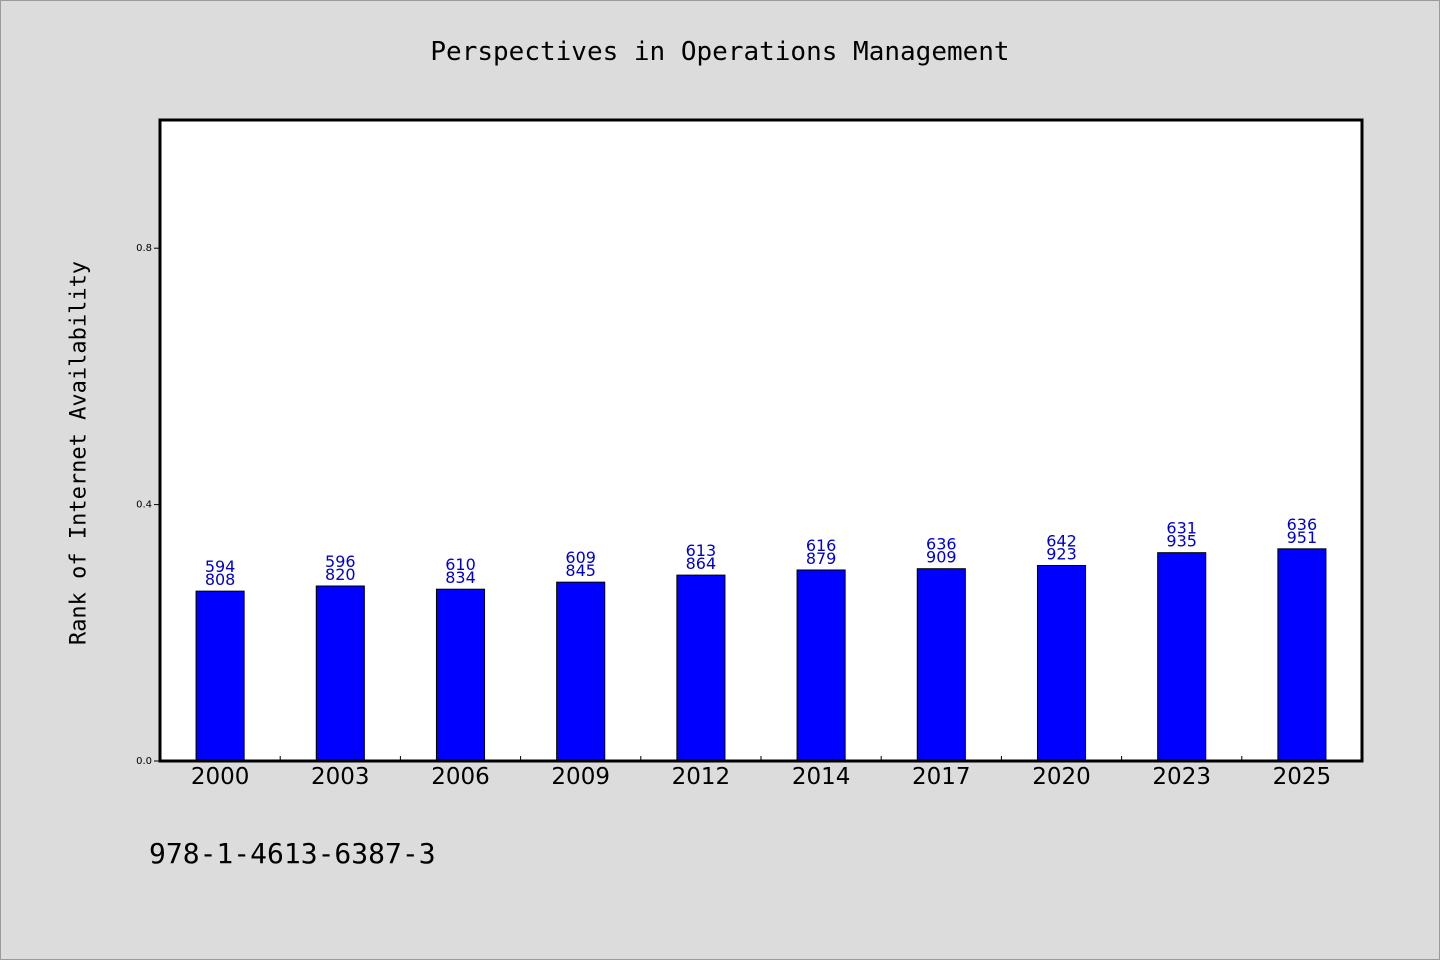 The height and width of the screenshot is (960, 1440). Describe the element at coordinates (941, 544) in the screenshot. I see `data-label-top-2017: 636` at that location.